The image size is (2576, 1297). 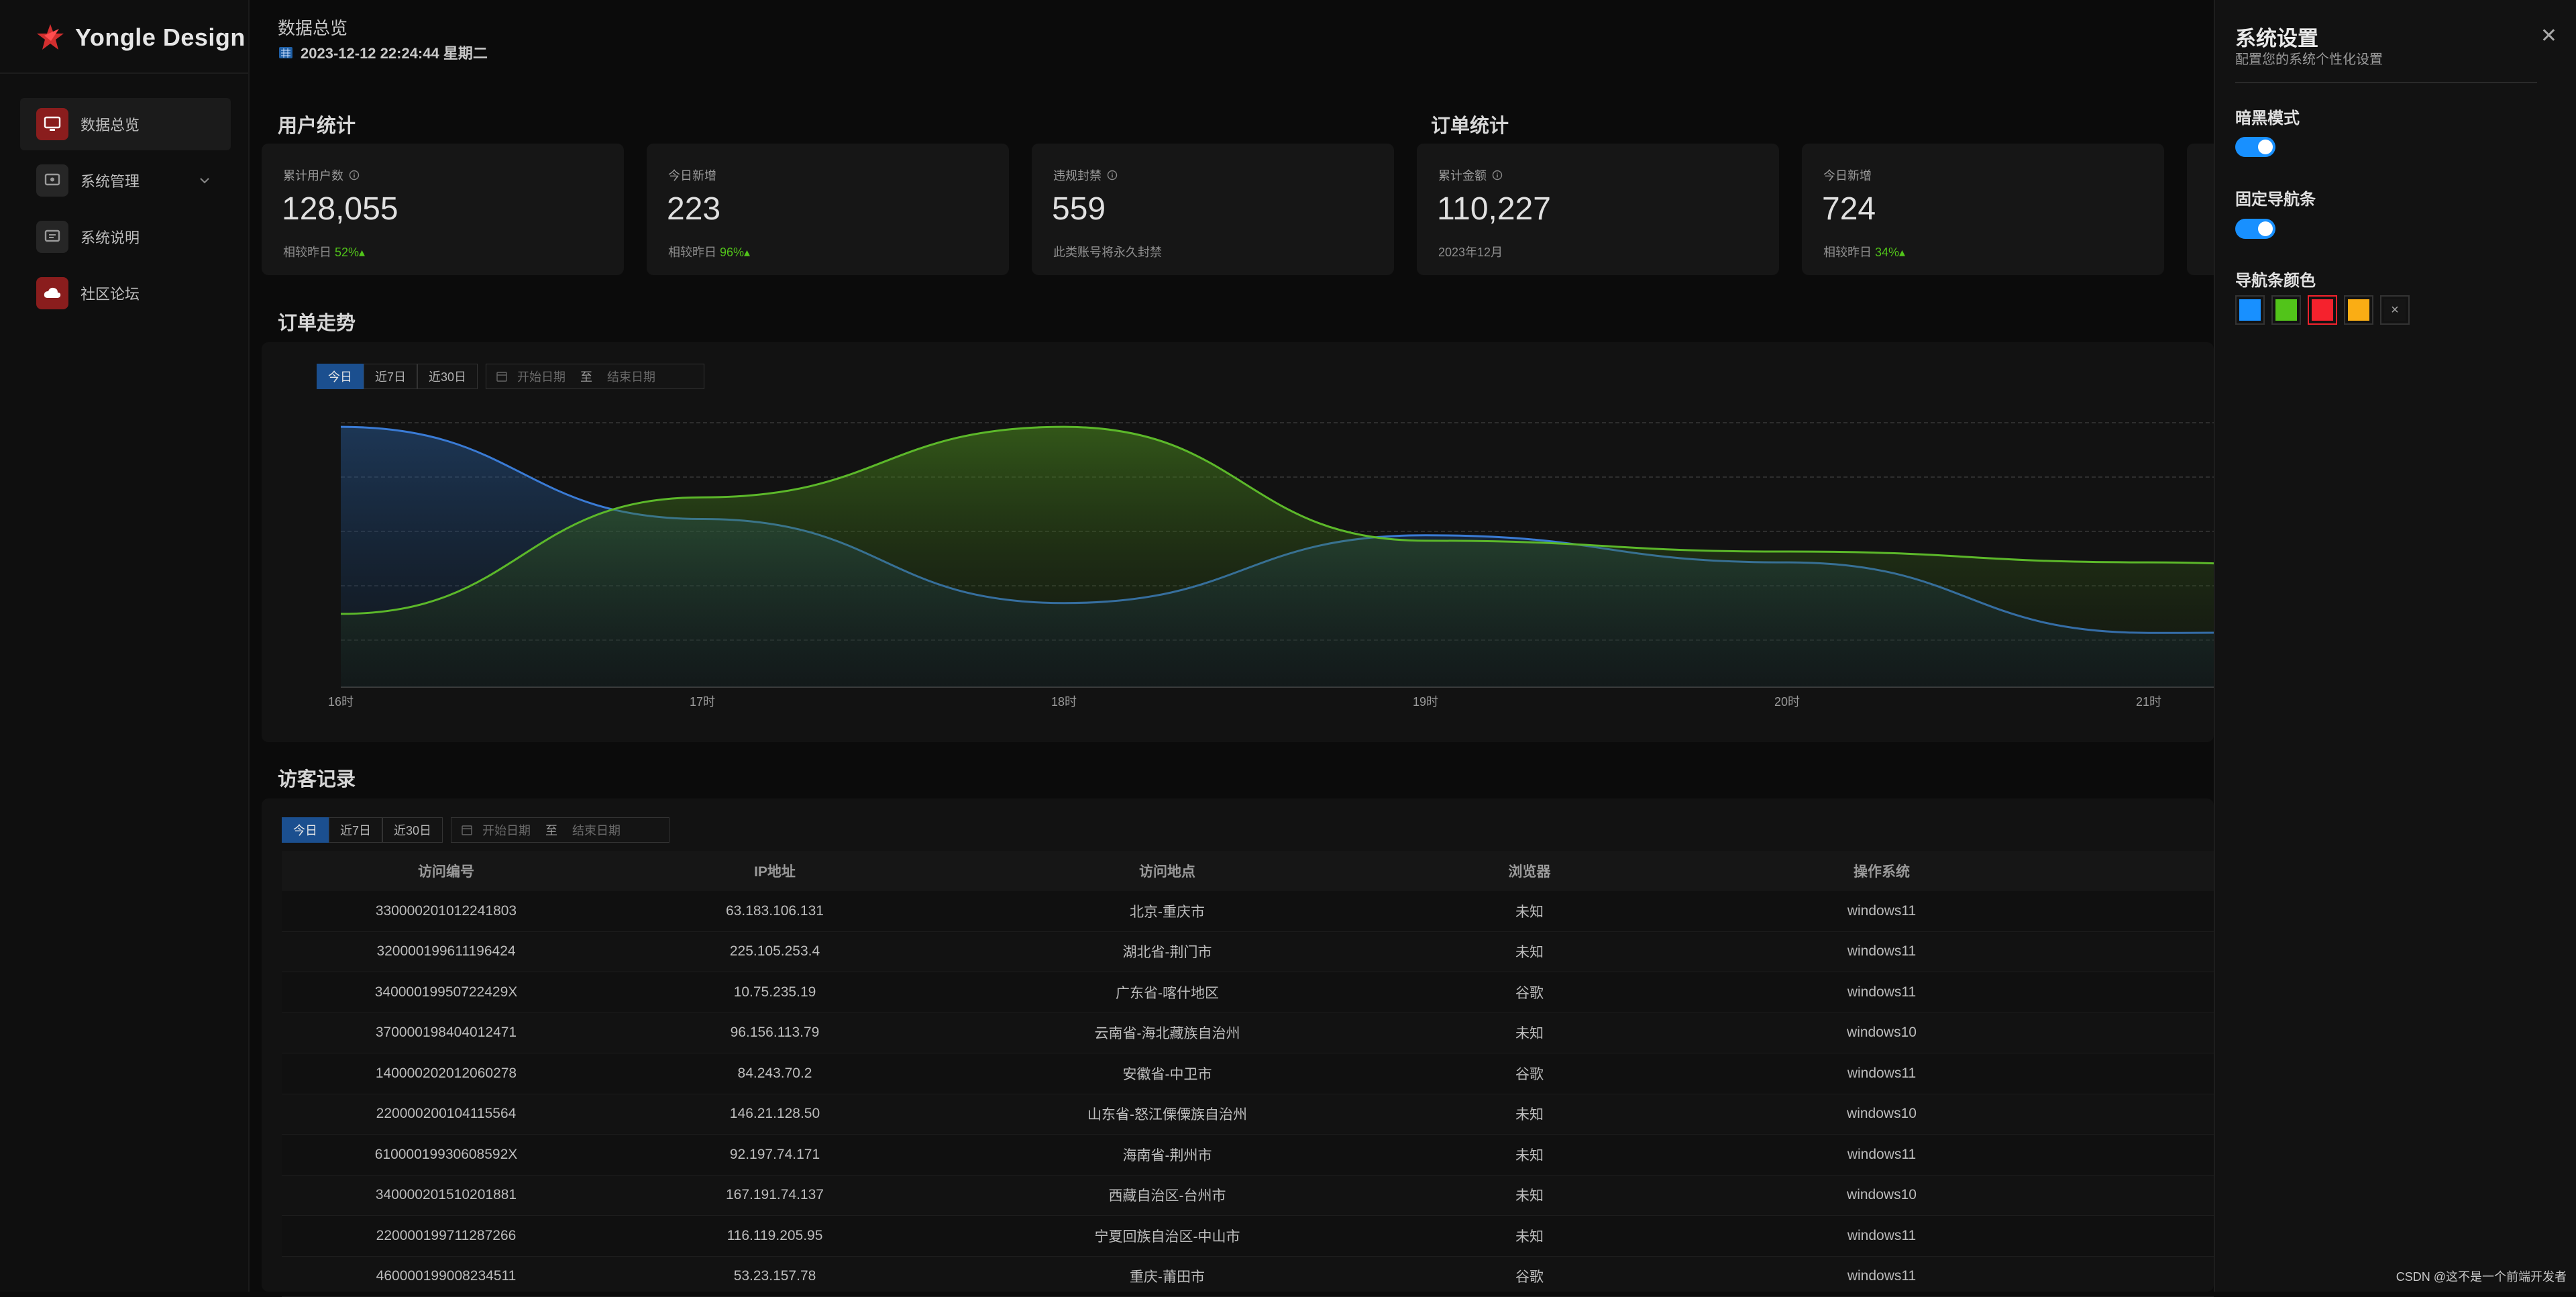 What do you see at coordinates (596, 830) in the screenshot?
I see `date-end-placeholder: 结束日期` at bounding box center [596, 830].